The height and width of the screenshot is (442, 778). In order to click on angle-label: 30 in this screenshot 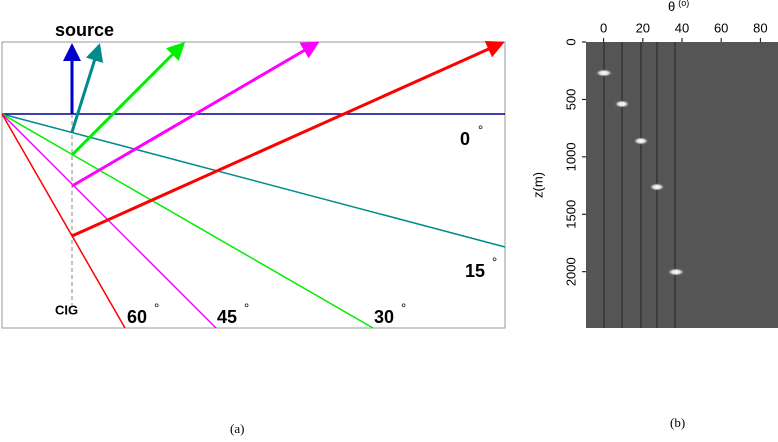, I will do `click(384, 317)`.